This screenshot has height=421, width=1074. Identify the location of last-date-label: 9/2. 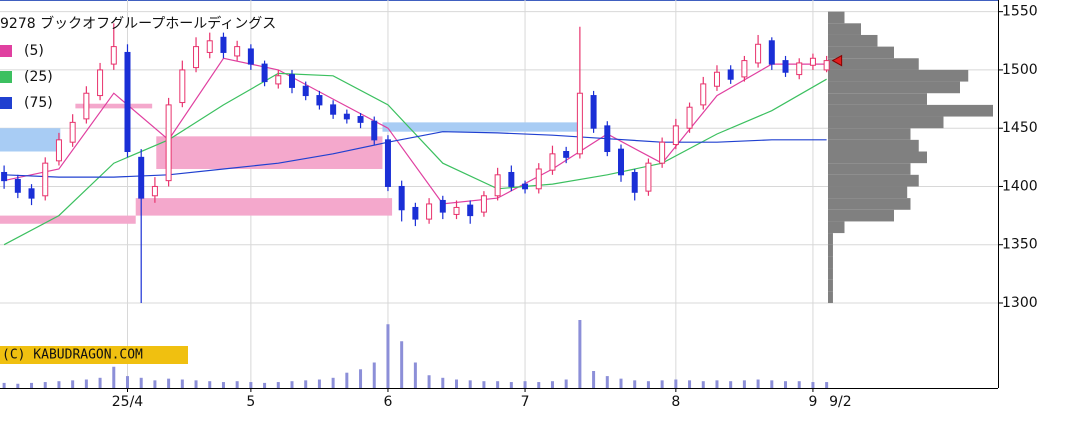
(840, 402).